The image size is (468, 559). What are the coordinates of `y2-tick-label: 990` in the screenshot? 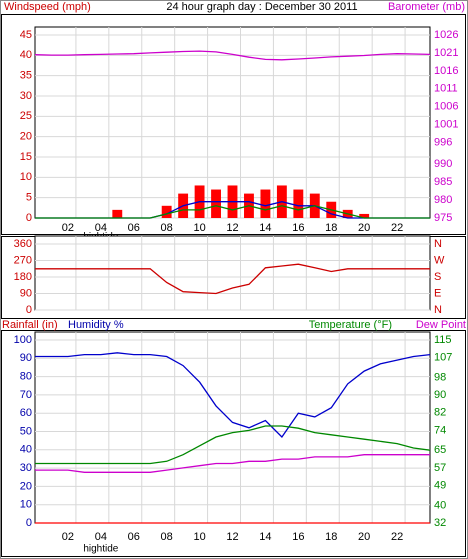 It's located at (443, 164).